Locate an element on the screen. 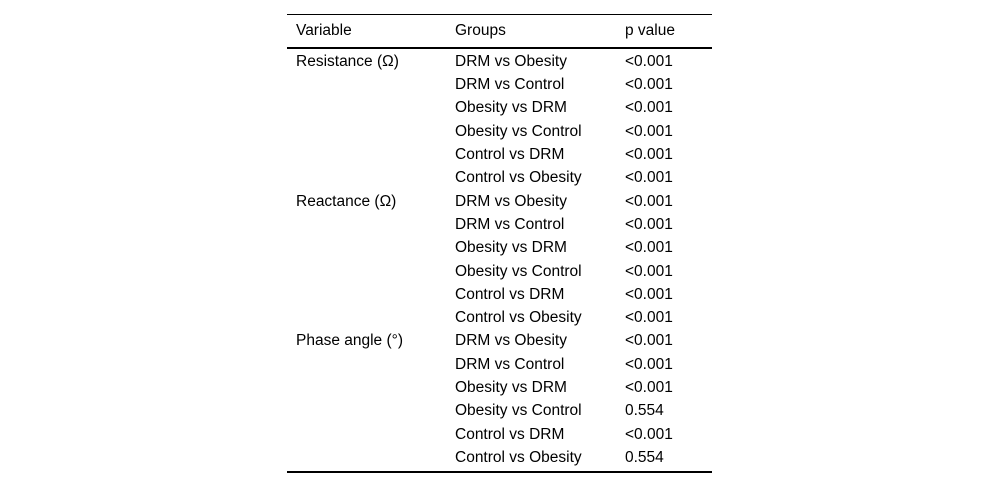  table-row: Phase angle (°) DRM vs Obesity <0.001 is located at coordinates (499, 341).